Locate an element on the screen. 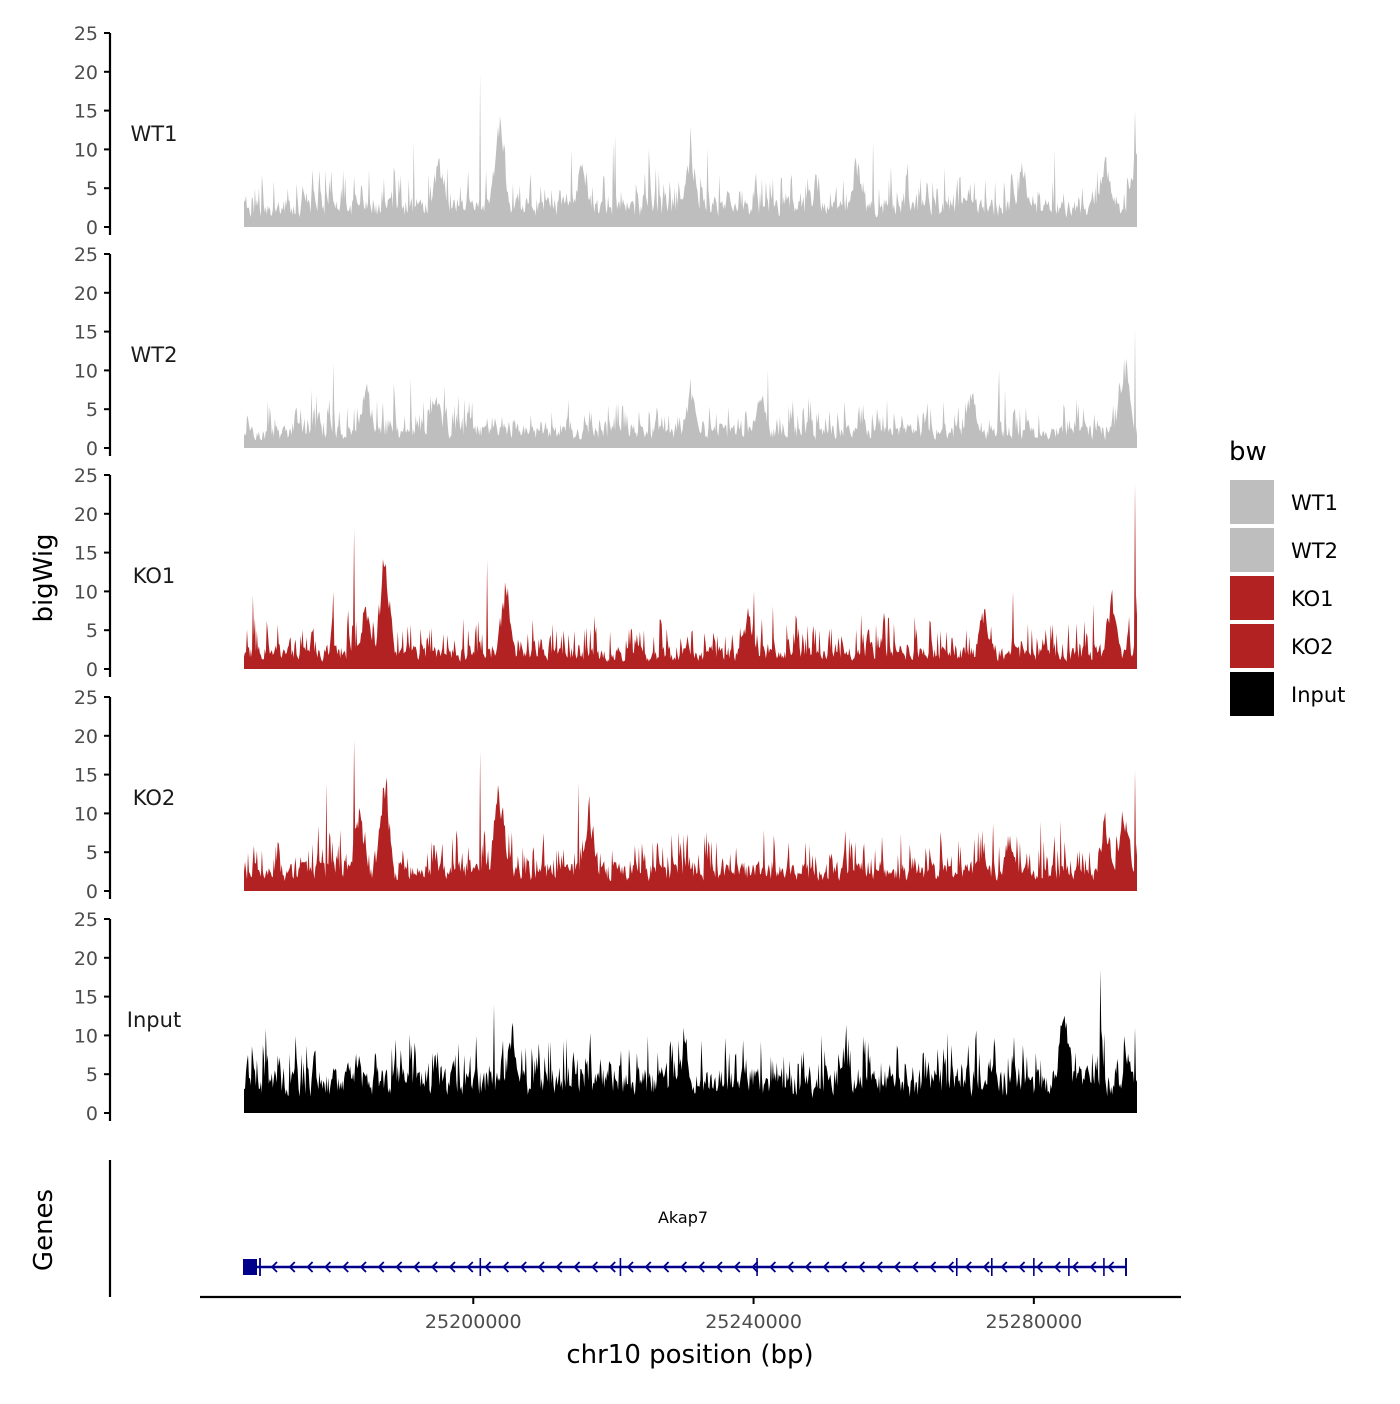 The height and width of the screenshot is (1404, 1400). track-ko2: 0 5 10 15 20 25 KO2 is located at coordinates (605, 795).